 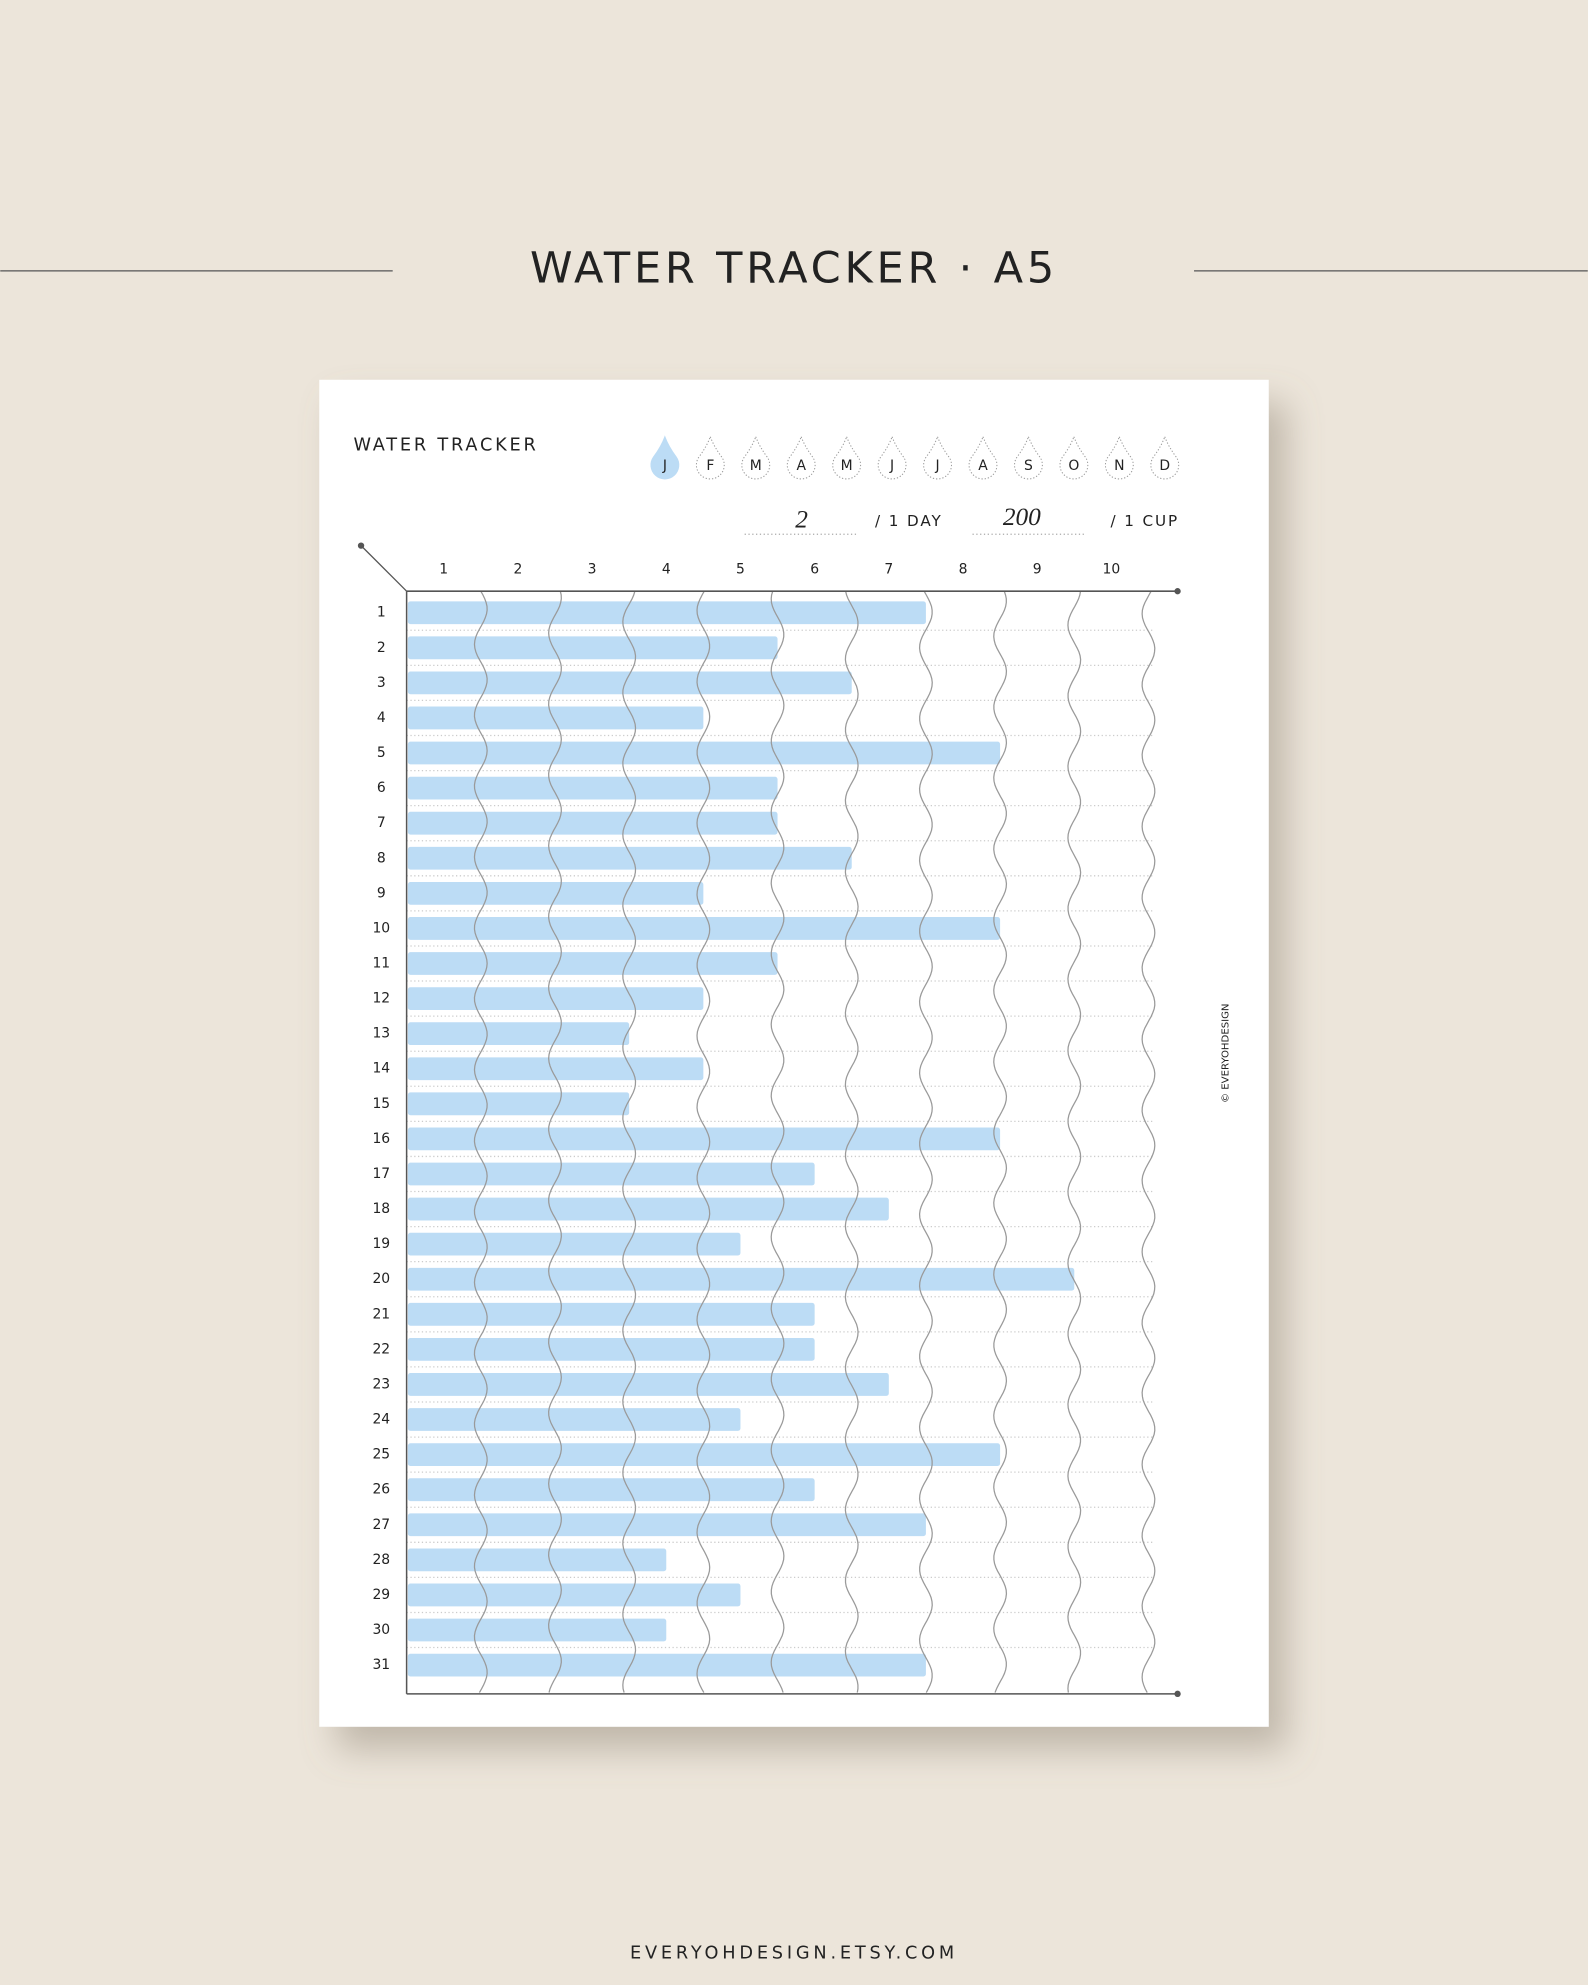 I want to click on day-label: 30, so click(x=381, y=1630).